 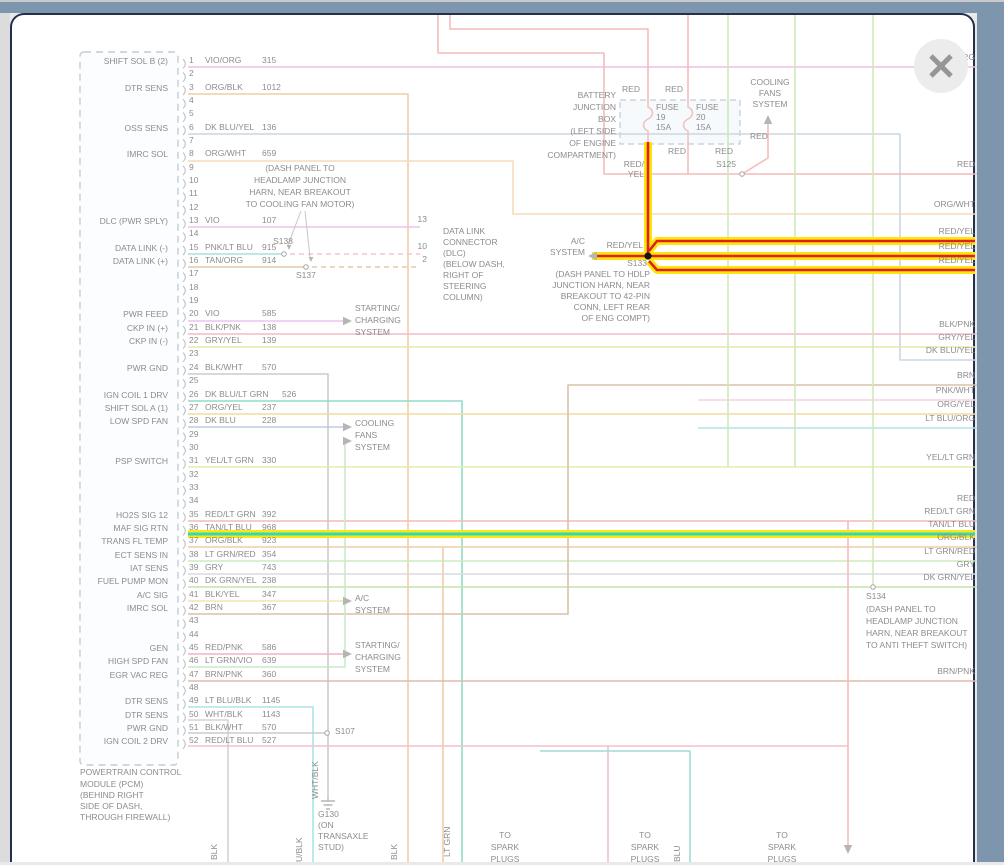 I want to click on window-chrome-right, so click(x=990, y=431).